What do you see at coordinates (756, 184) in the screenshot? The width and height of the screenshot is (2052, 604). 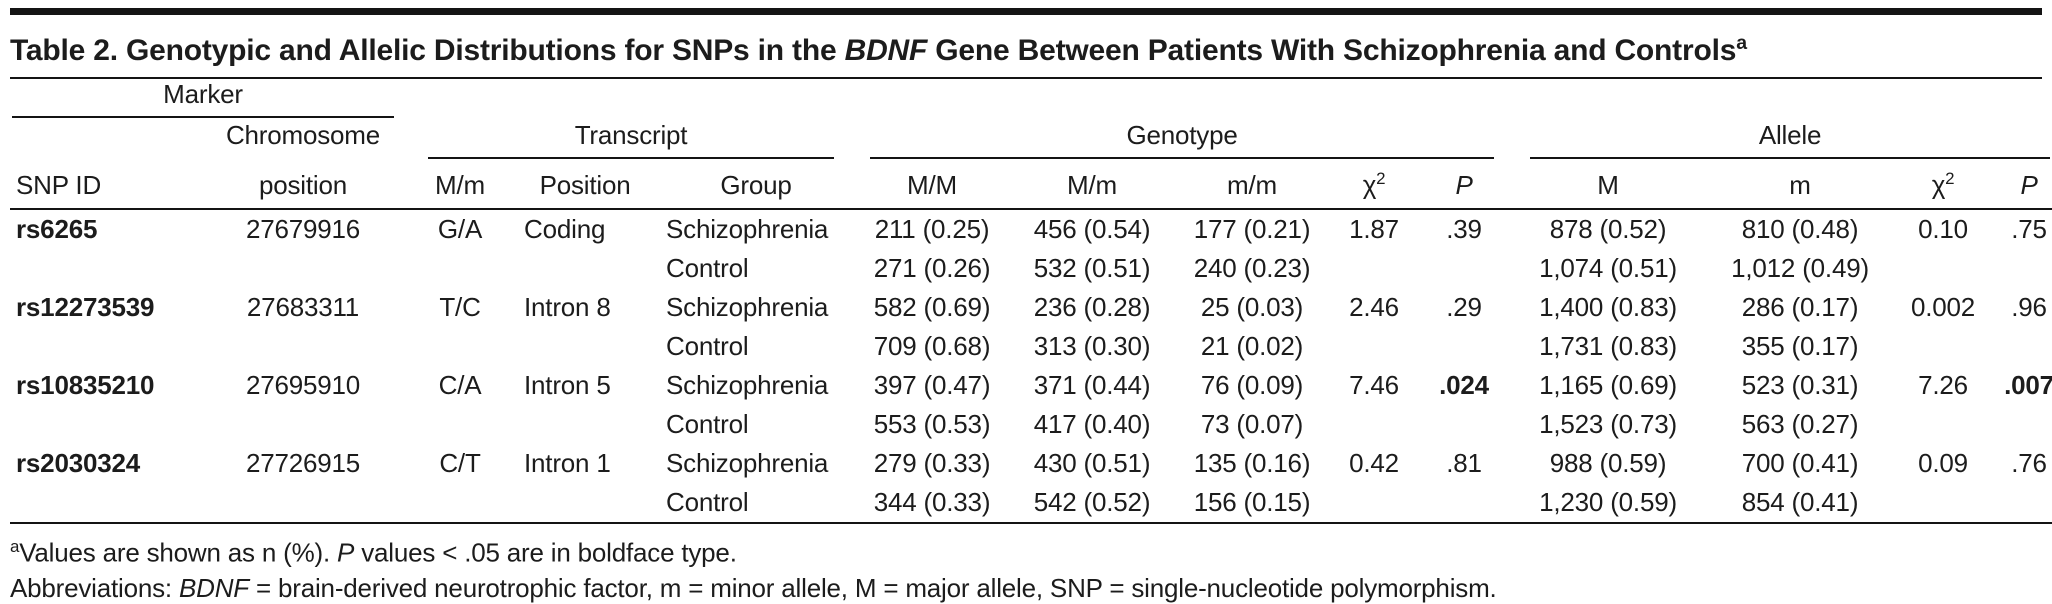 I see `col-header-group: Group` at bounding box center [756, 184].